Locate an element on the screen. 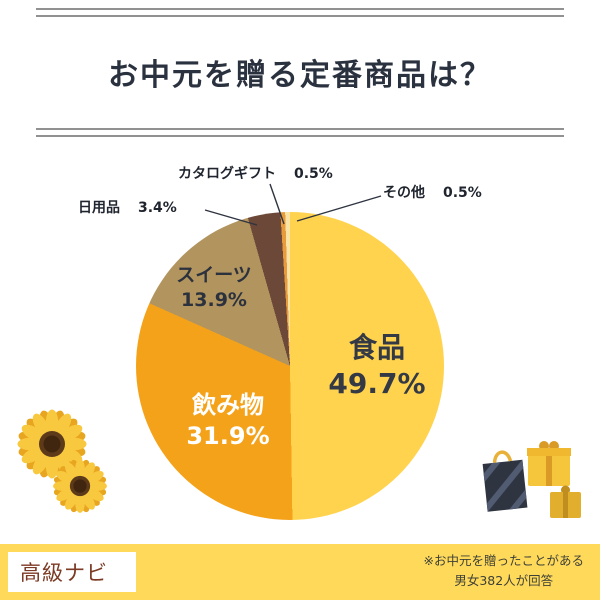  survey-note-line2: 男女382人が回答 is located at coordinates (504, 580).